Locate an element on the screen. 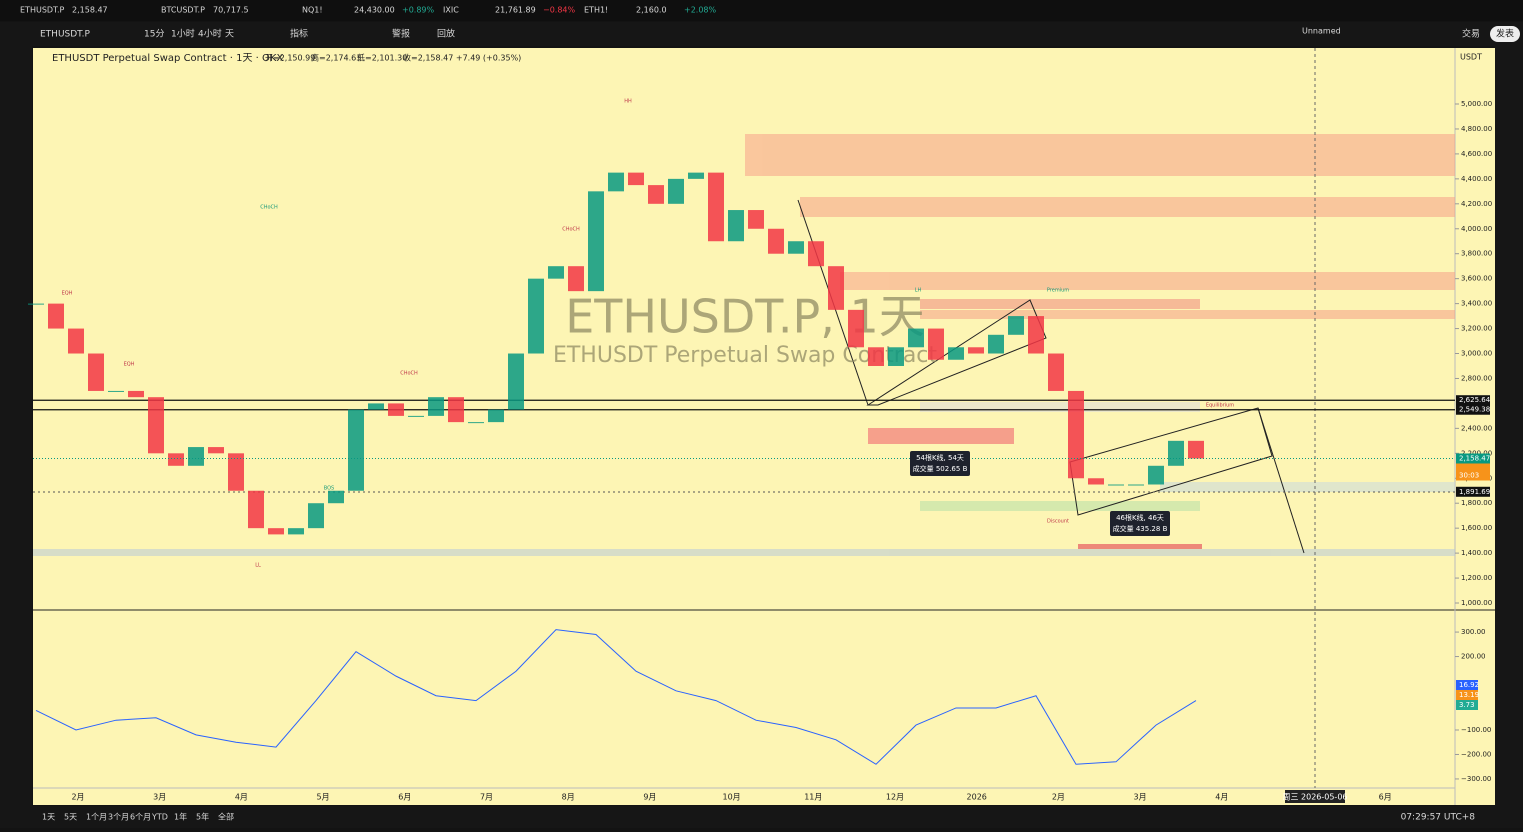  tab-price: 2,158.47 is located at coordinates (90, 10).